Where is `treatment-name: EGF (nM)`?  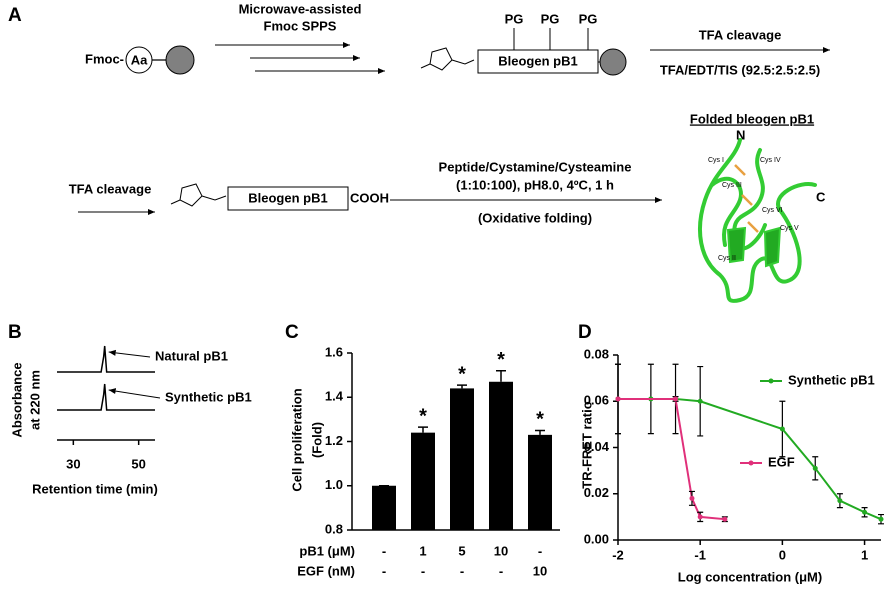
treatment-name: EGF (nM) is located at coordinates (326, 570).